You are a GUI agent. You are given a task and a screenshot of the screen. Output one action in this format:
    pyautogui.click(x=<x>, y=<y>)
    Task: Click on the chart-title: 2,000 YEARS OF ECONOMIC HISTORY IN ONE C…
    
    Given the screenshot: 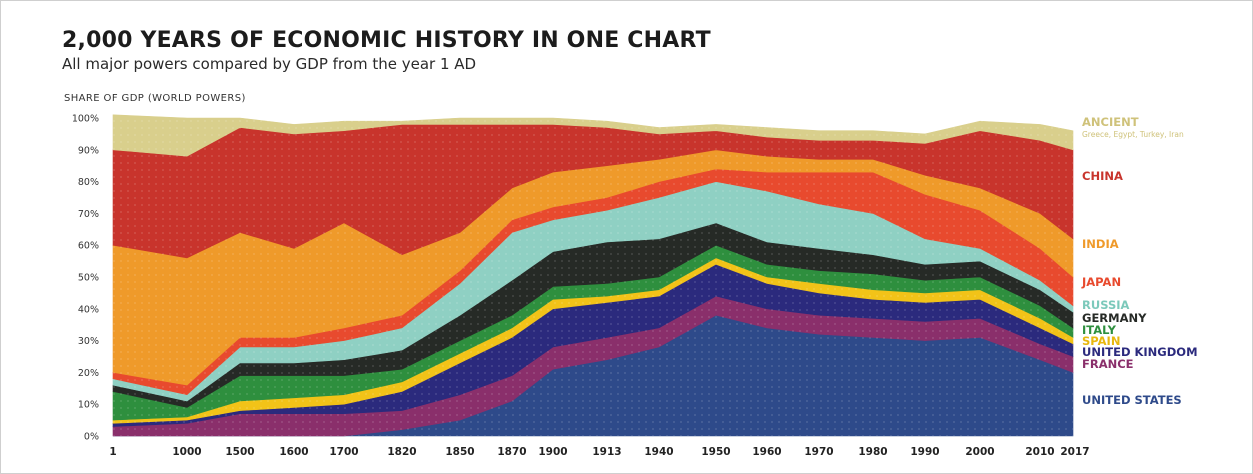 What is the action you would take?
    pyautogui.click(x=386, y=40)
    